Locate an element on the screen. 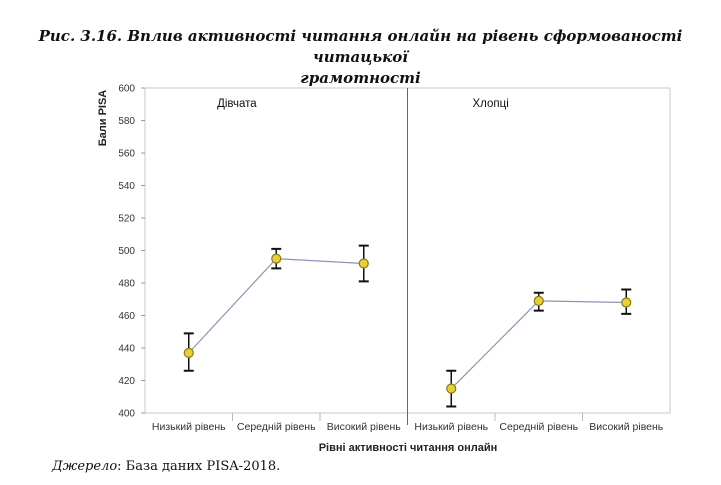 The width and height of the screenshot is (721, 485). source-text: : База даних PISA-2018. is located at coordinates (199, 466).